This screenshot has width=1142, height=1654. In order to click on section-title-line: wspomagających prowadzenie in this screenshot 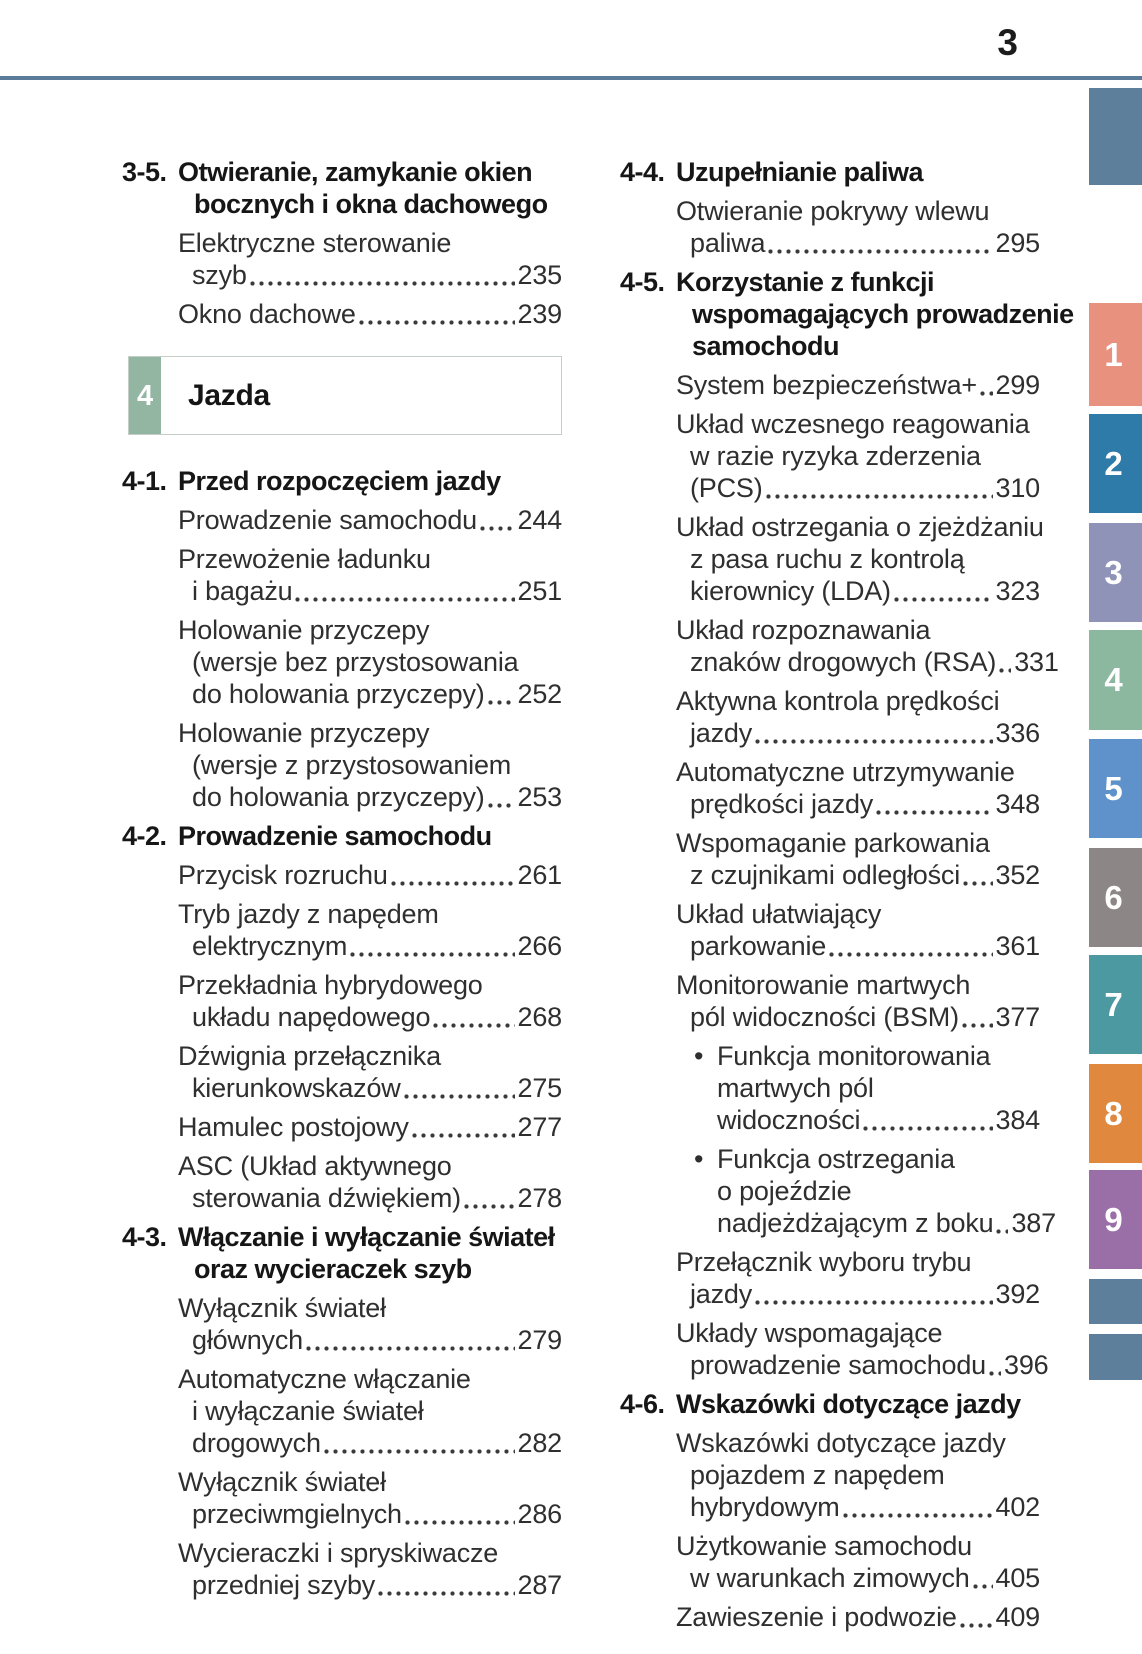, I will do `click(883, 314)`.